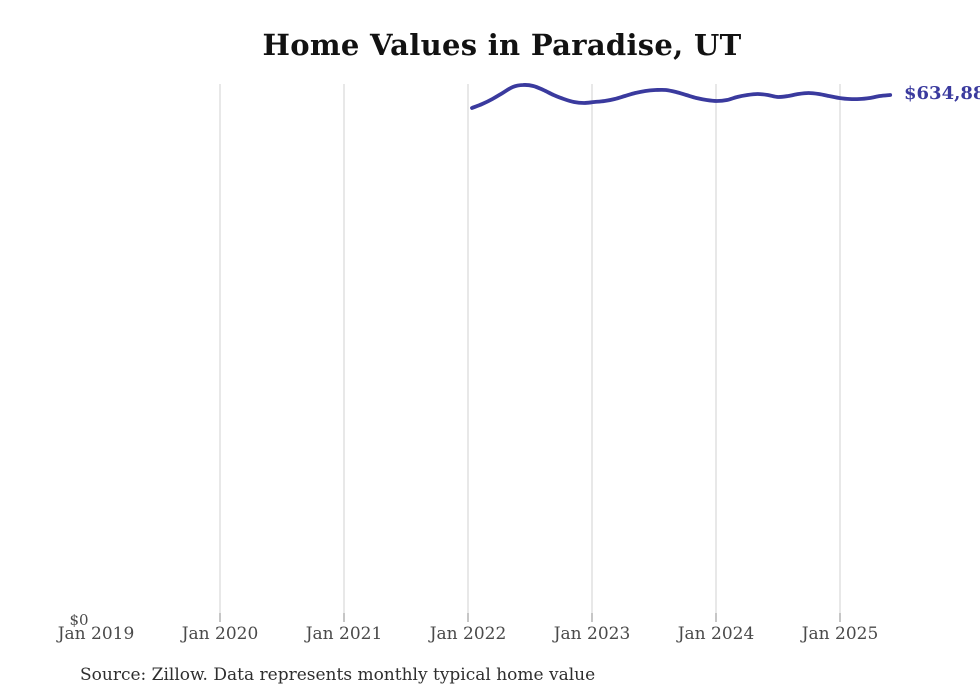 The width and height of the screenshot is (980, 699). Describe the element at coordinates (840, 634) in the screenshot. I see `x-tick-label: Jan 2025` at that location.